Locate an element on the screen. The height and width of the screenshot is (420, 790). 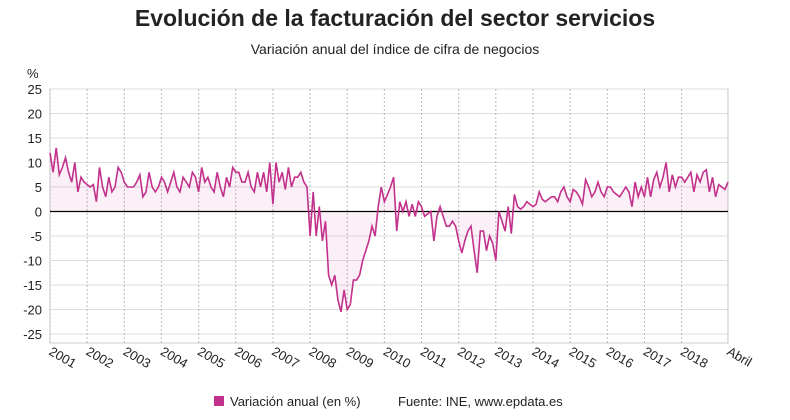
y-tick-label: -20 is located at coordinates (32, 310).